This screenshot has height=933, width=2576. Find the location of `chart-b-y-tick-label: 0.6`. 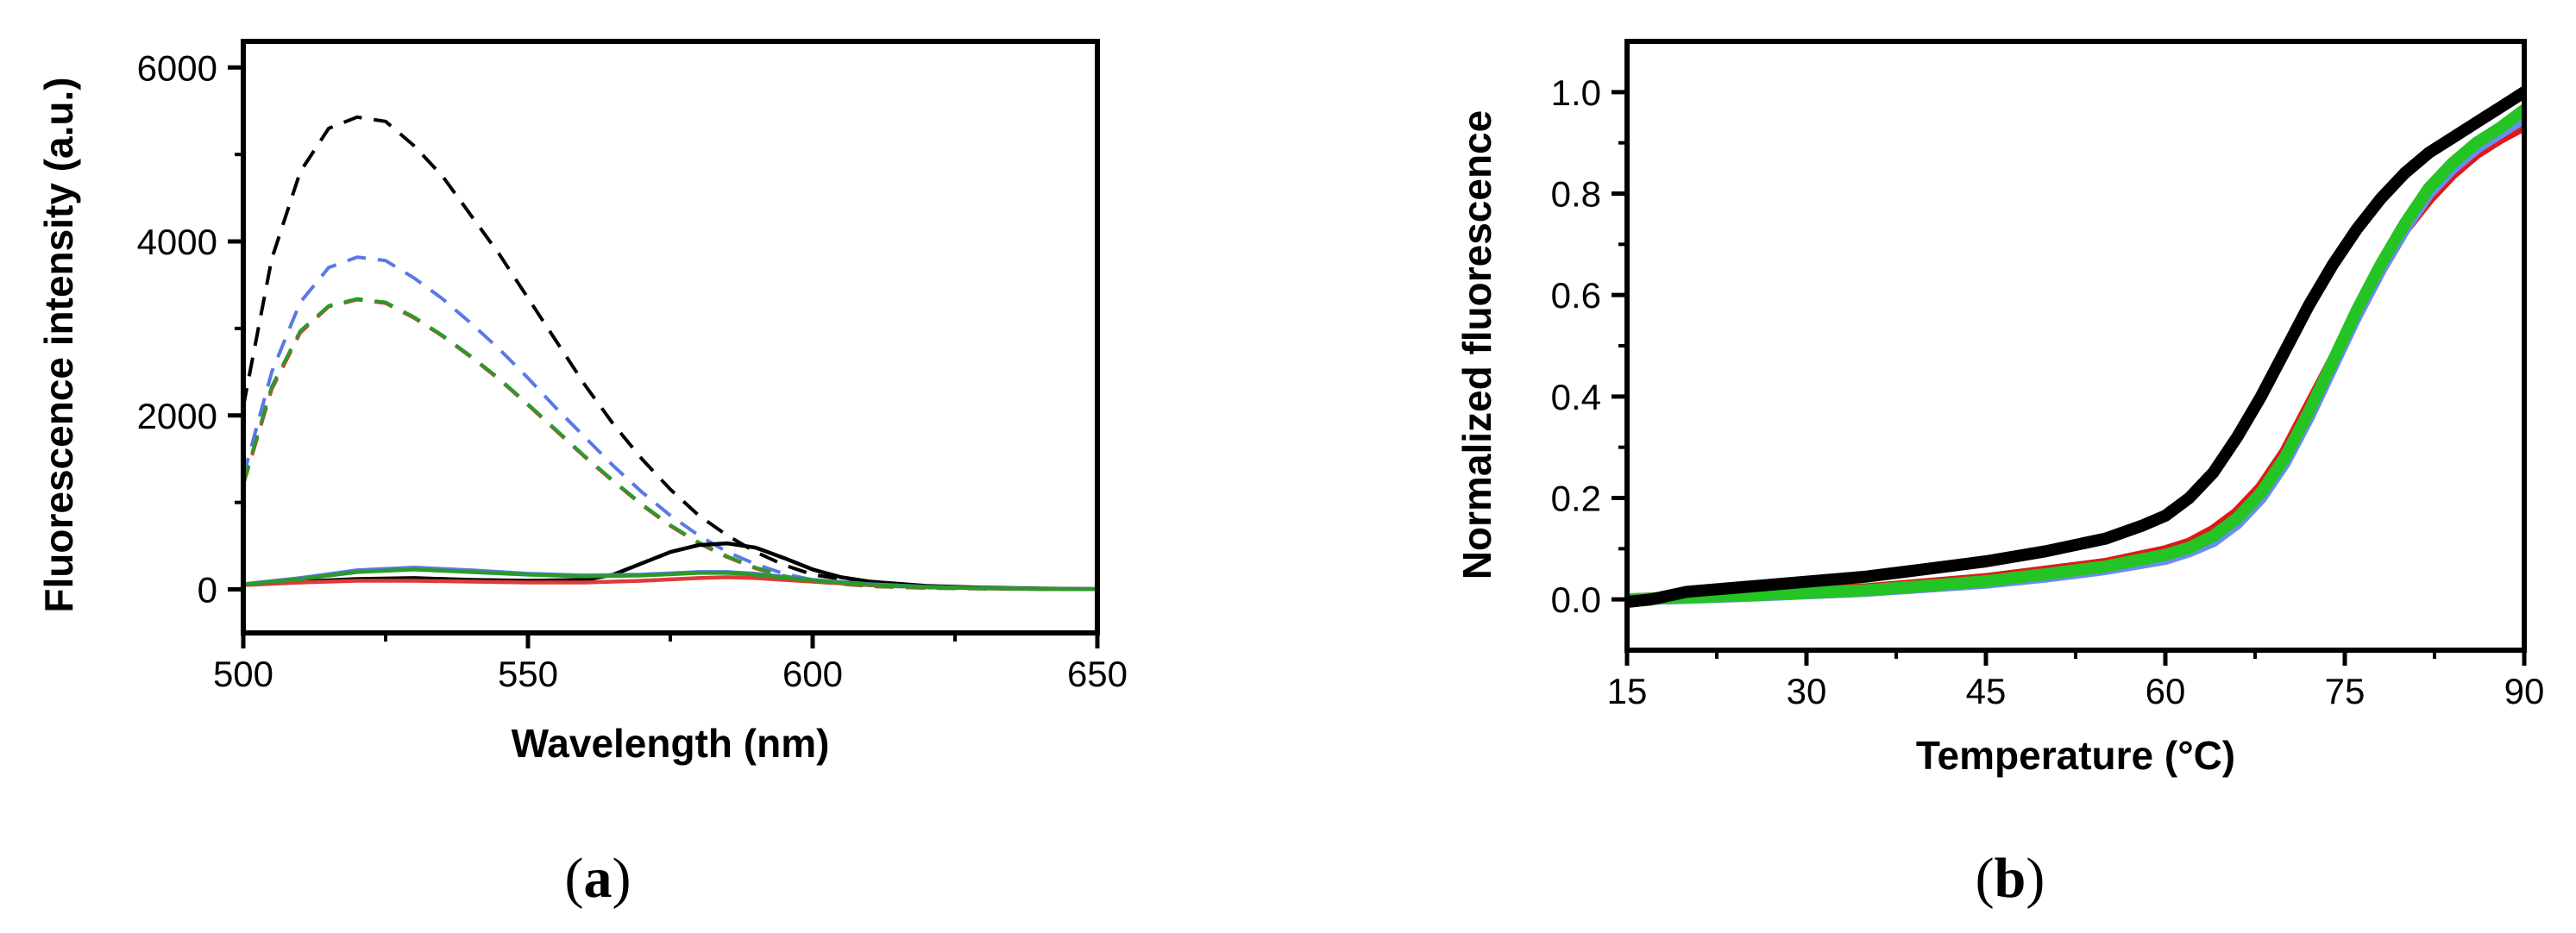

chart-b-y-tick-label: 0.6 is located at coordinates (1576, 296).